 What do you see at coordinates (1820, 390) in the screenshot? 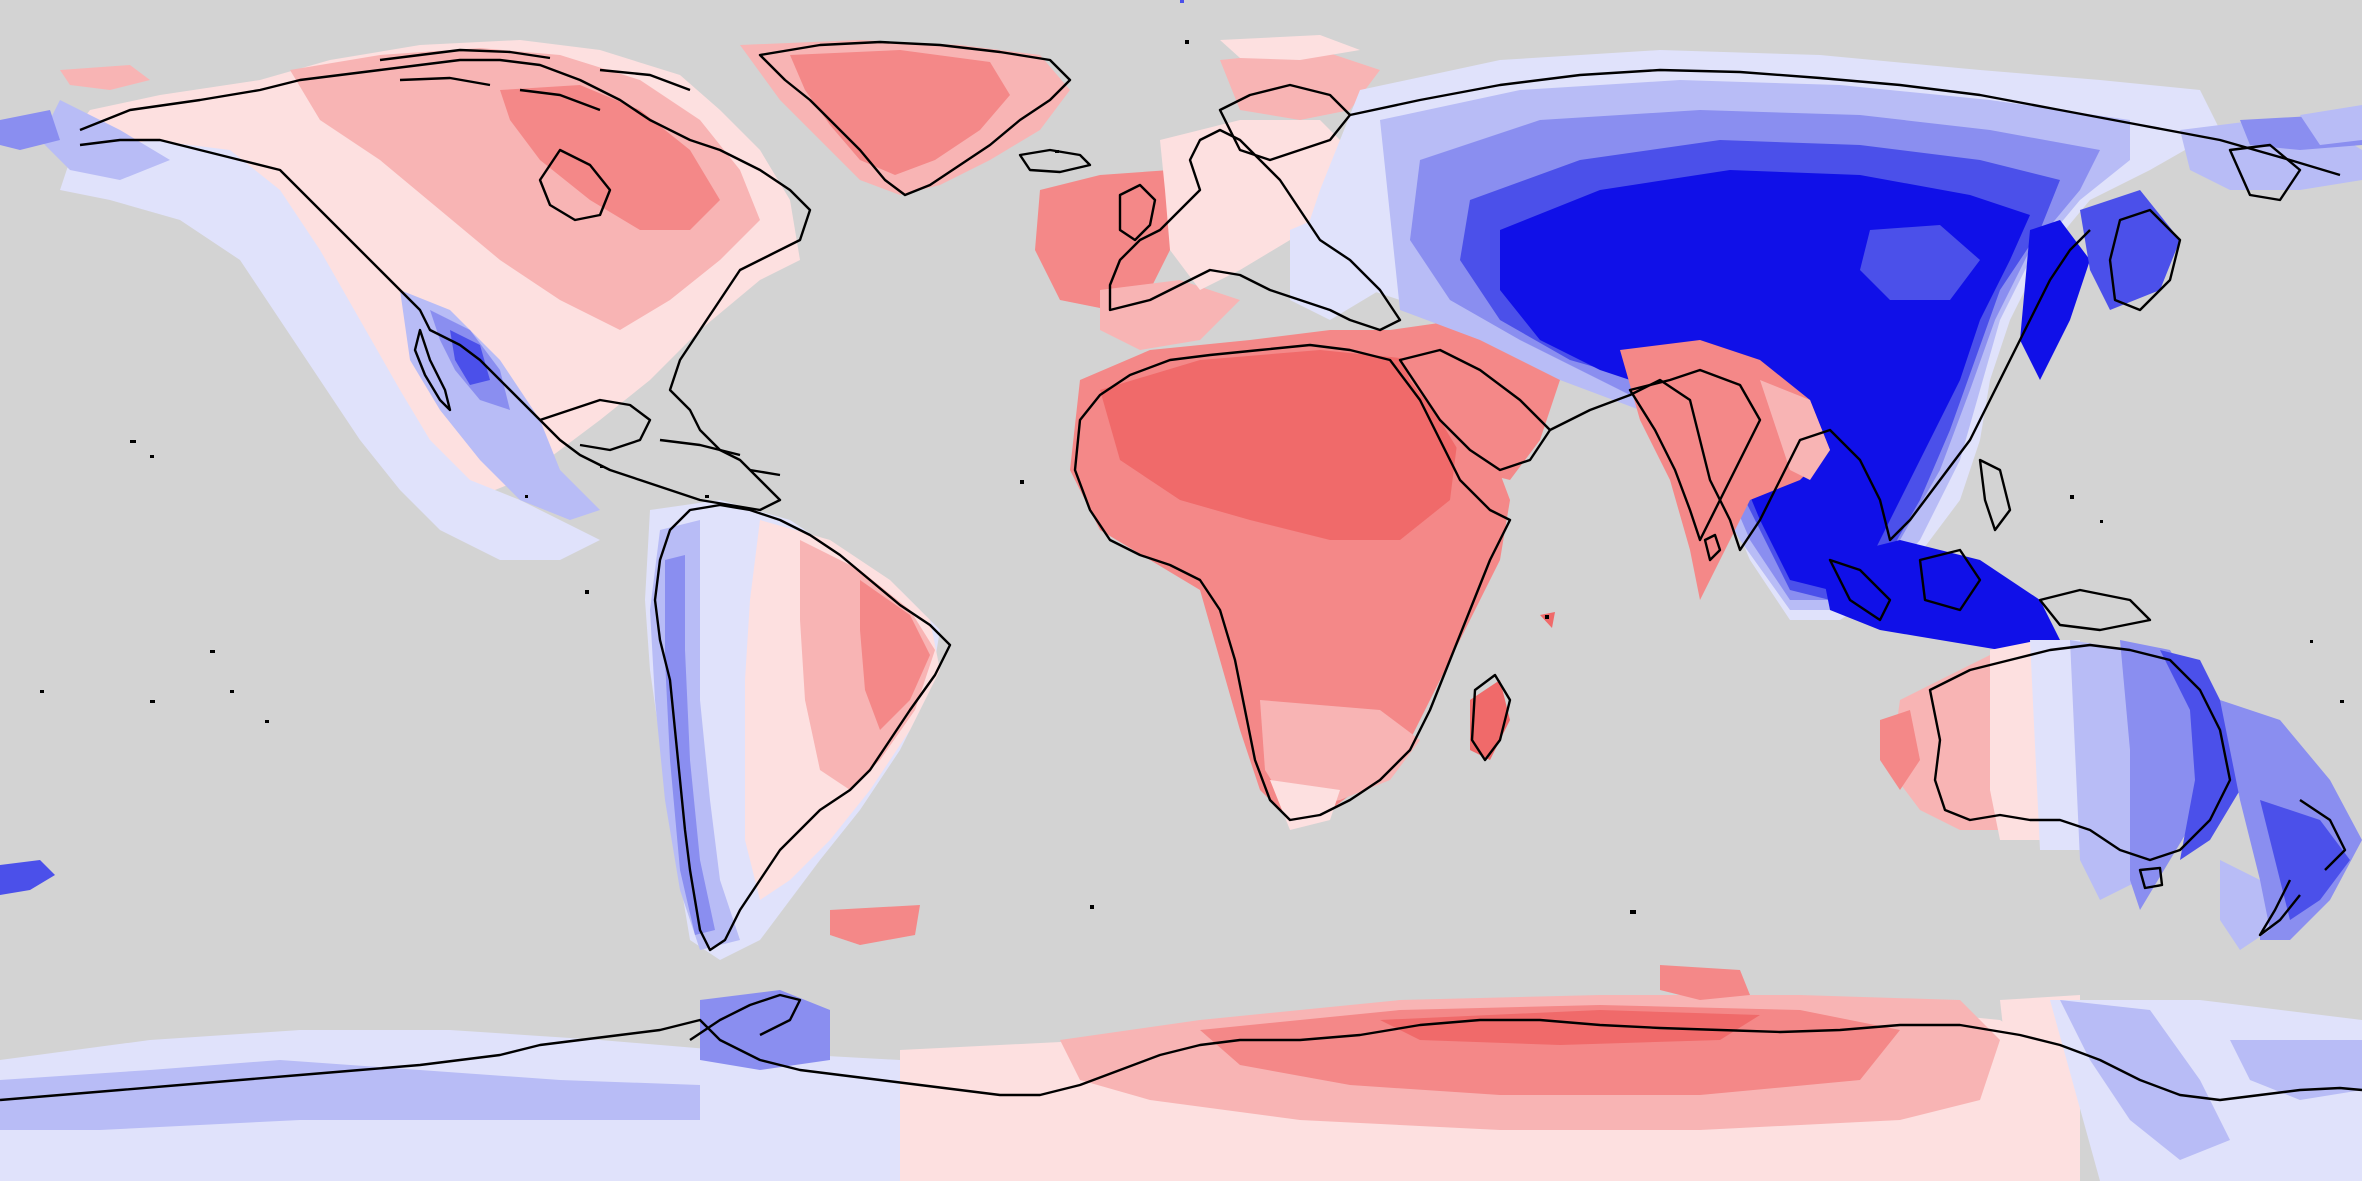
I see `coastline-asia-south` at bounding box center [1820, 390].